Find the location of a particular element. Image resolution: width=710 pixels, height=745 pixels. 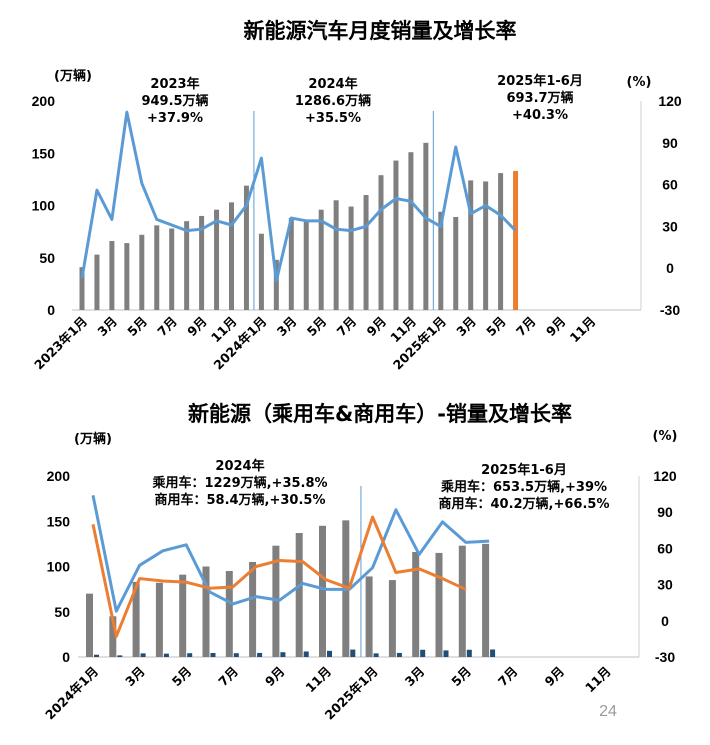

chart2-y2-tick: 90 is located at coordinates (665, 512).